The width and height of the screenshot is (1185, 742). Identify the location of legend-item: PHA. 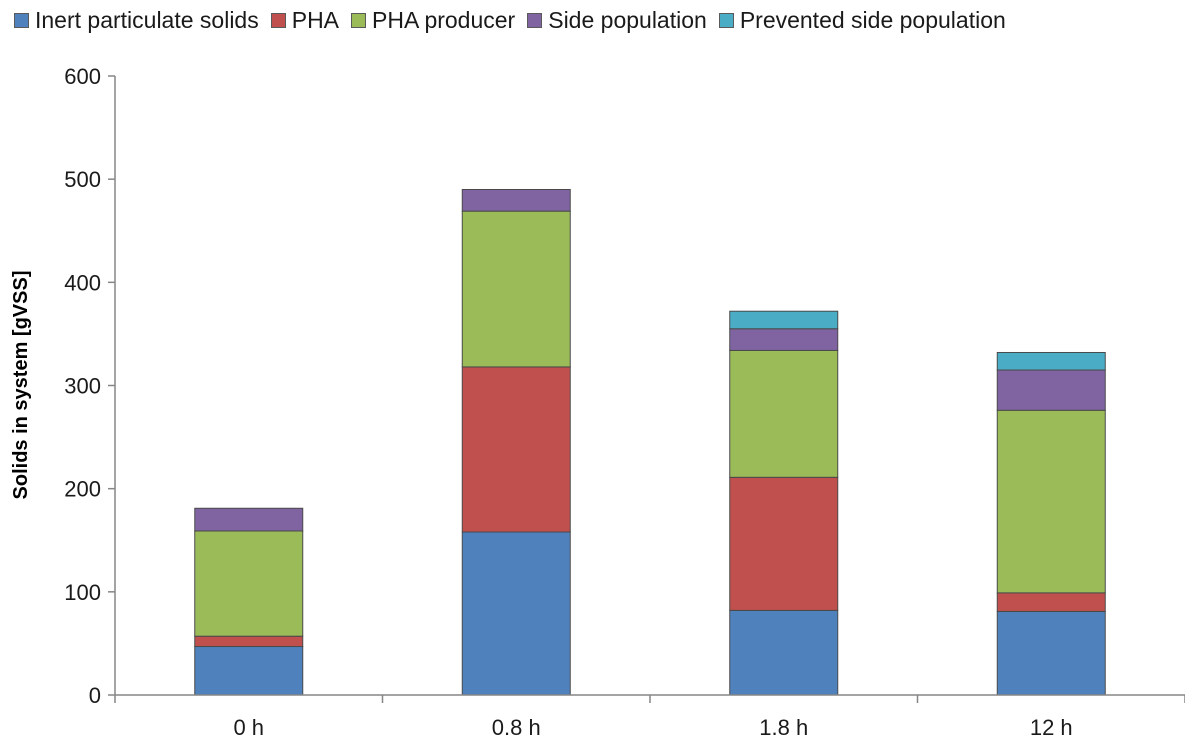
(305, 20).